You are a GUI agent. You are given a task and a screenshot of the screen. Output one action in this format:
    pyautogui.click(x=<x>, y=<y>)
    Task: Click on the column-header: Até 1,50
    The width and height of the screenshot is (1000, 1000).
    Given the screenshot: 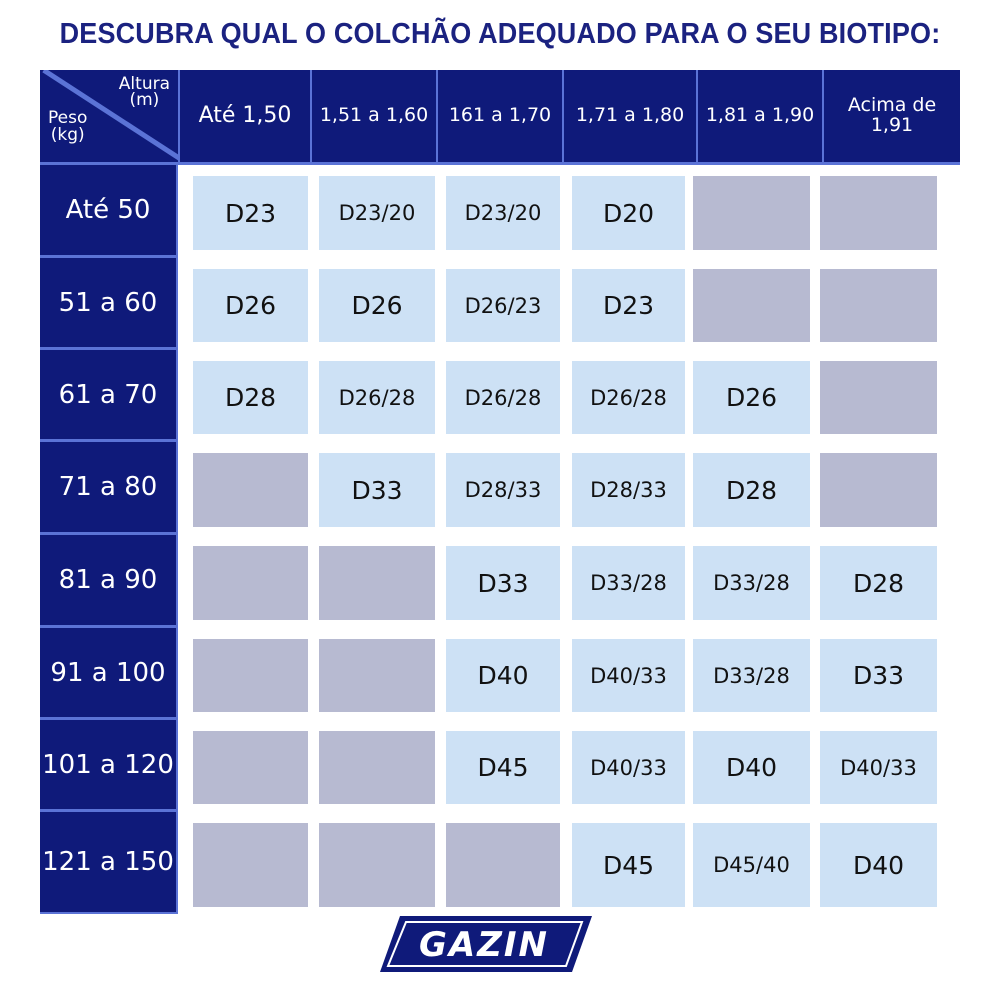 What is the action you would take?
    pyautogui.click(x=245, y=116)
    